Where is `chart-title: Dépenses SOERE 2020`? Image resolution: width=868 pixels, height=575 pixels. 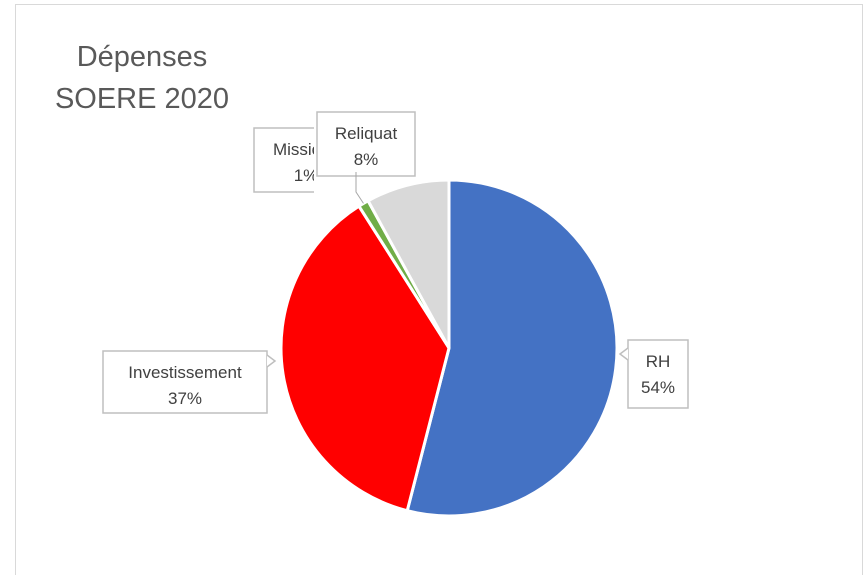
chart-title: Dépenses SOERE 2020 is located at coordinates (142, 78).